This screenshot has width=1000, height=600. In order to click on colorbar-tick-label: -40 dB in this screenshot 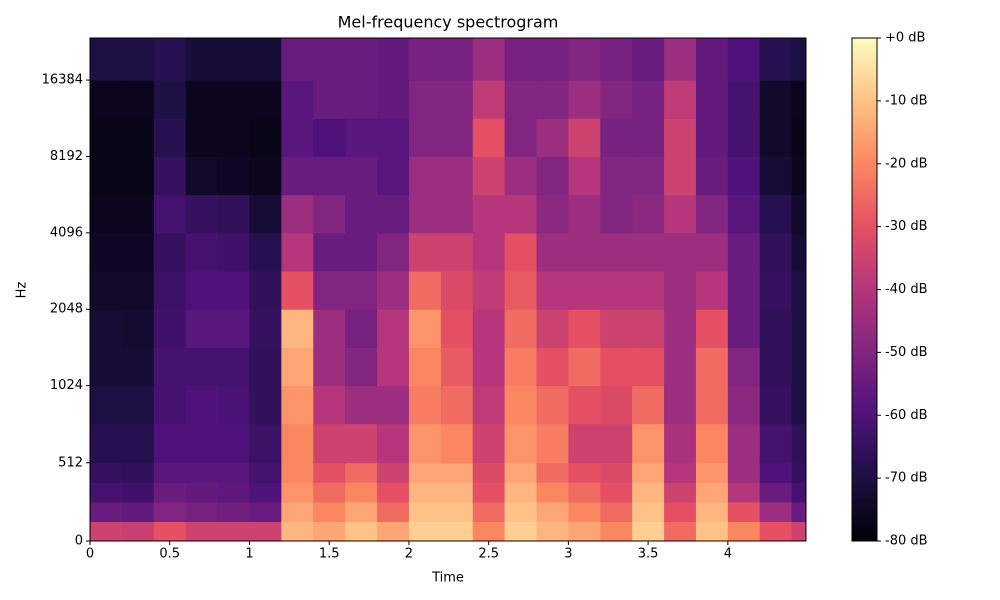, I will do `click(906, 289)`.